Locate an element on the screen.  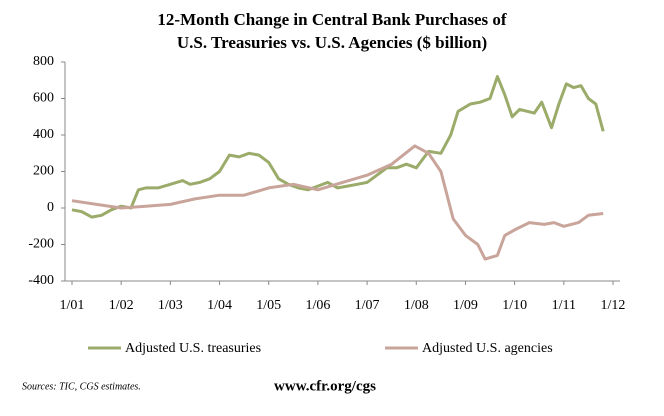
y-tick-label: 200 is located at coordinates (43, 171).